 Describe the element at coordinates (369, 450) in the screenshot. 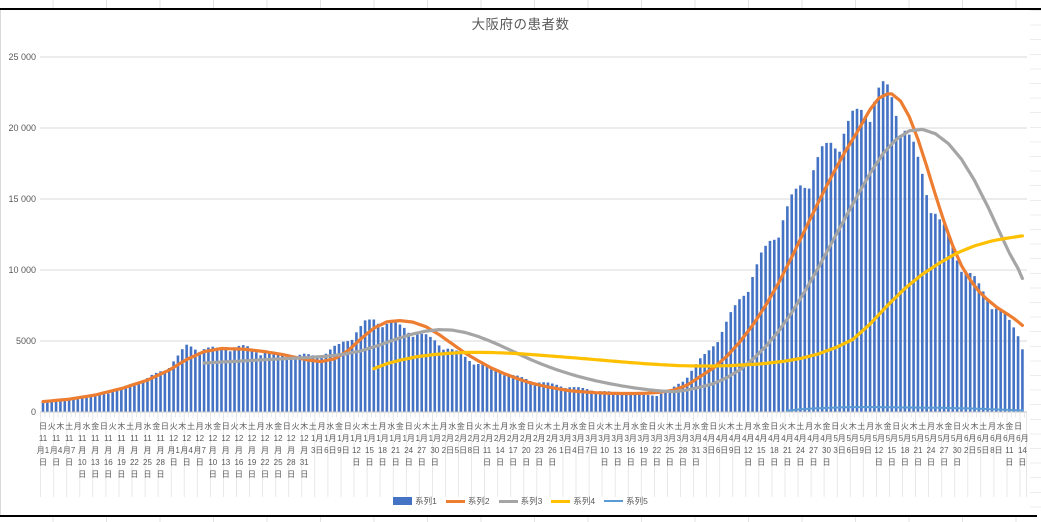

I see `svg-text: 15` at that location.